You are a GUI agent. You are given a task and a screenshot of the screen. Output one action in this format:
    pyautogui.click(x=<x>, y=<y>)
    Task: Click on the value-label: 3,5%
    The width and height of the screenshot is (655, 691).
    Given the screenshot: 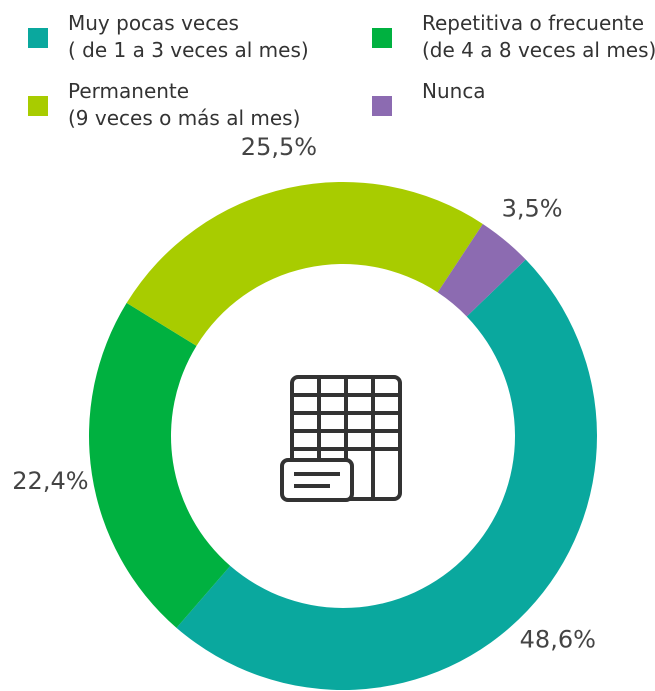 What is the action you would take?
    pyautogui.click(x=532, y=208)
    